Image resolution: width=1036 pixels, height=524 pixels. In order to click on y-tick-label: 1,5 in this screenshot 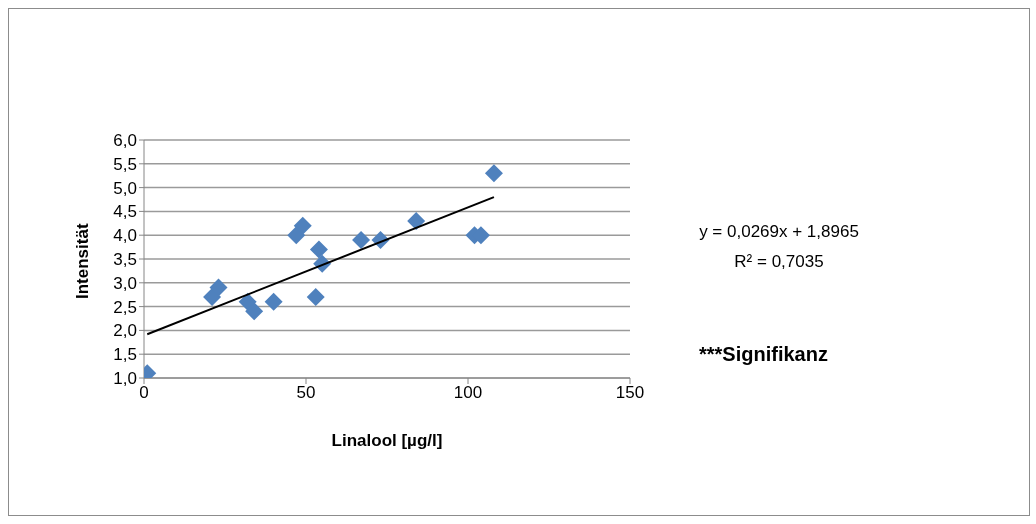, I will do `click(125, 355)`.